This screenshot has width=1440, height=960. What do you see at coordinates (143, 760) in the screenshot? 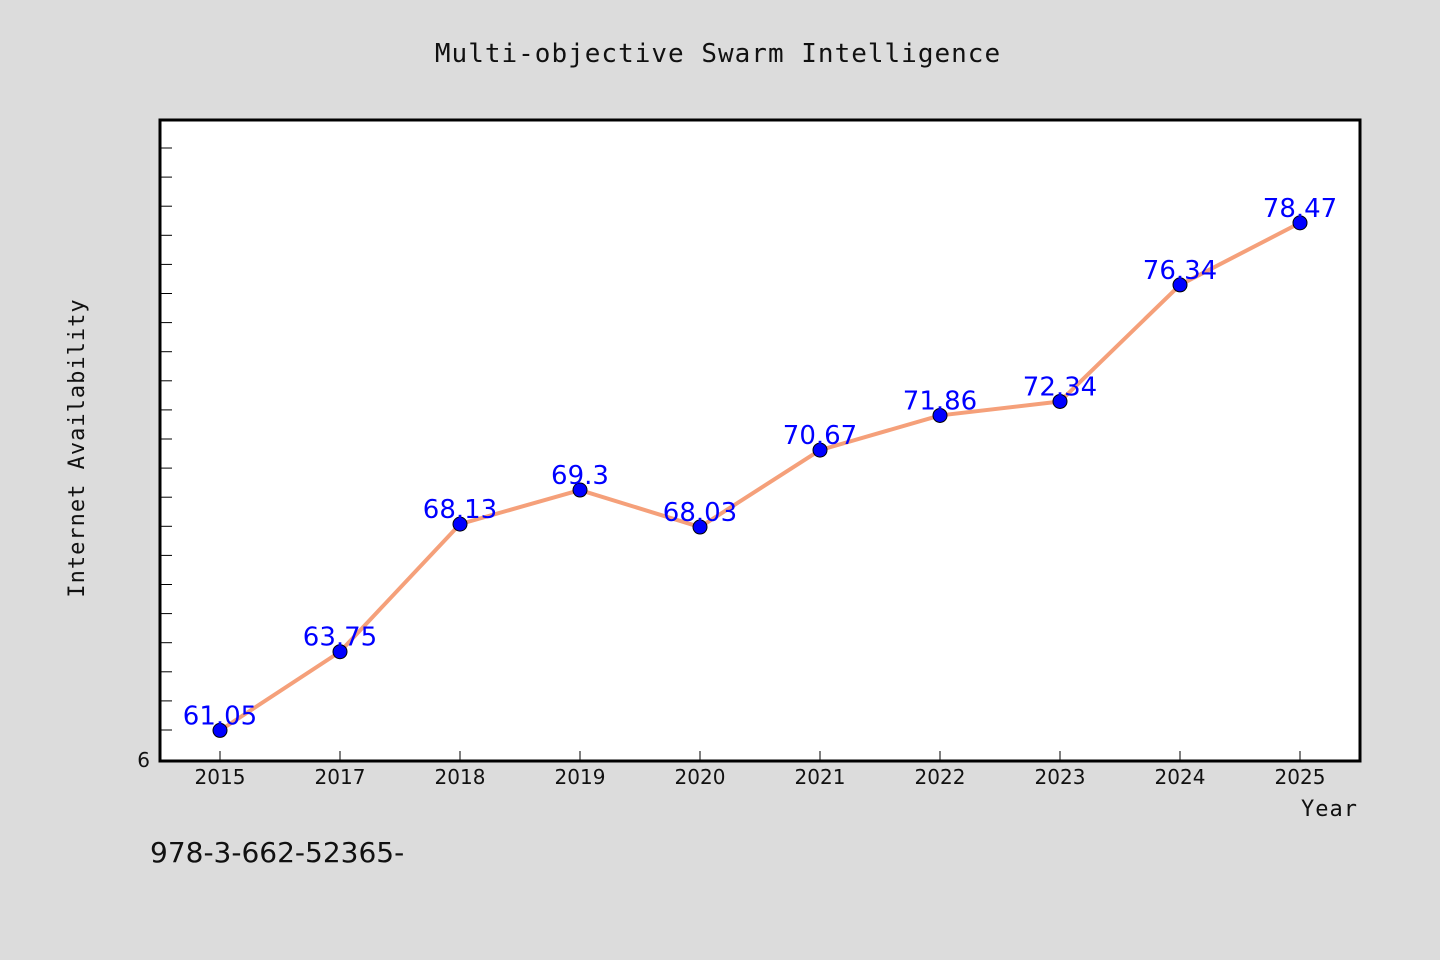
I see `y-tick-label: 6` at bounding box center [143, 760].